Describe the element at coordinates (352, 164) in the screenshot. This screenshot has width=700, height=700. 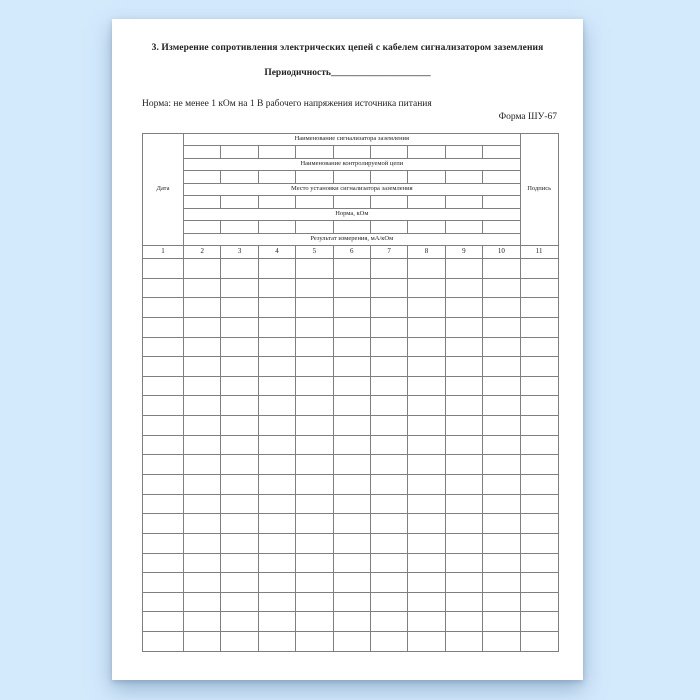
I see `group-header-circuit-name: Наименование контролируемой цепи` at that location.